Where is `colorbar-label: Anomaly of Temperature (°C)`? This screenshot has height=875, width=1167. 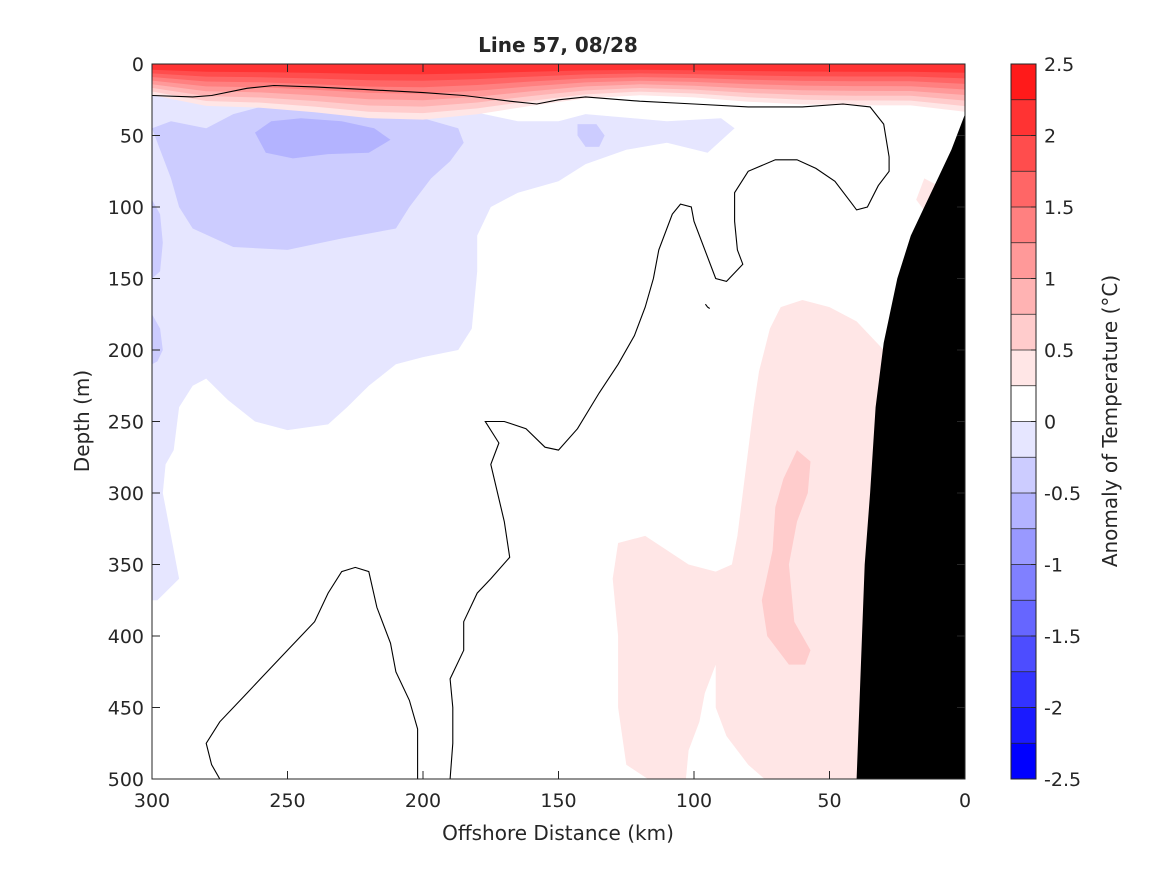 colorbar-label: Anomaly of Temperature (°C) is located at coordinates (1110, 421).